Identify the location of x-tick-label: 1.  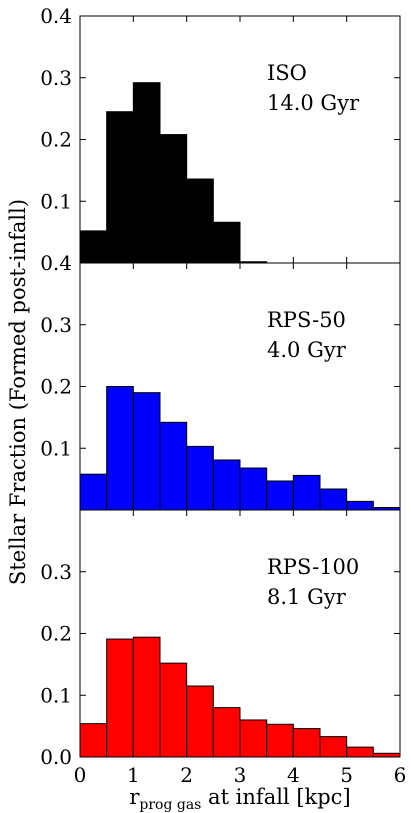
(133, 775).